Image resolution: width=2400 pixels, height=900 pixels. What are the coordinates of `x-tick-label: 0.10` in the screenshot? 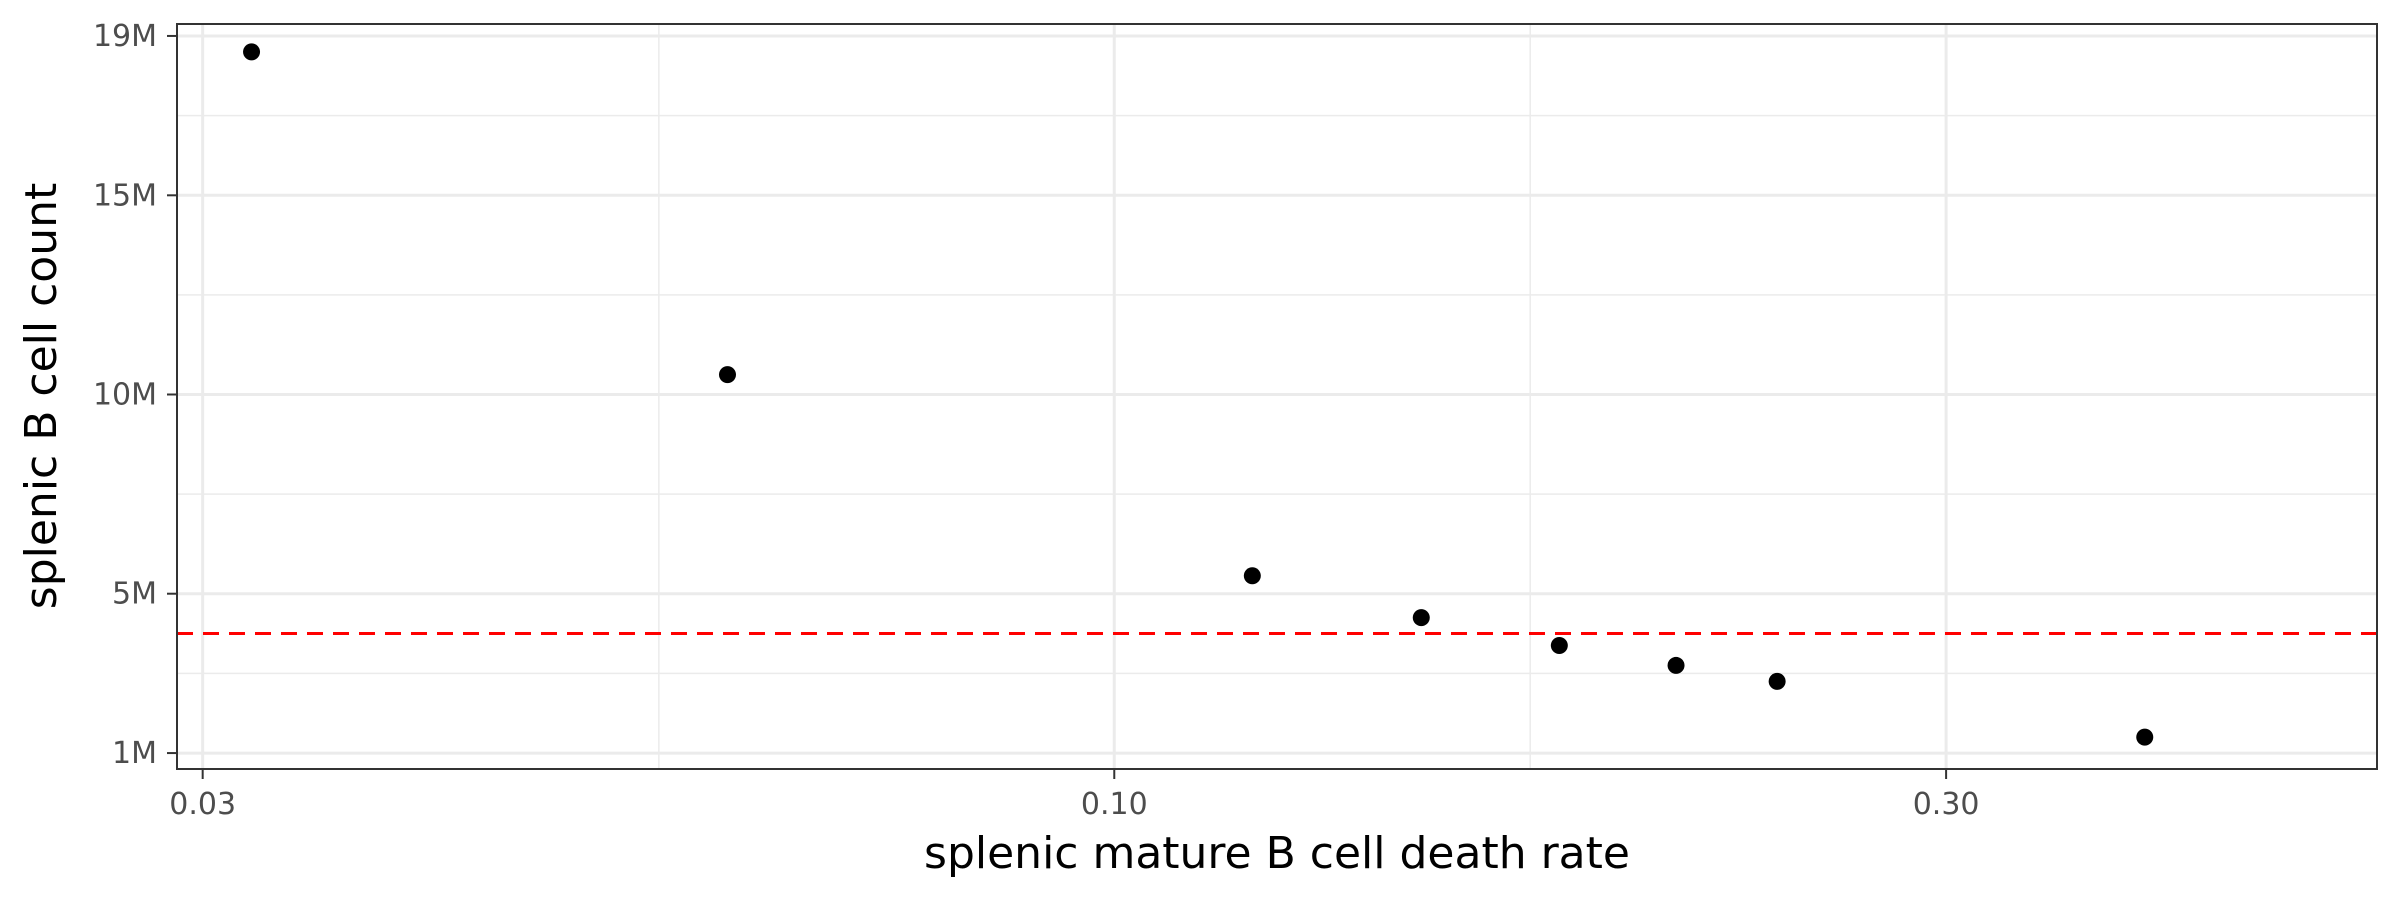 It's located at (1114, 804).